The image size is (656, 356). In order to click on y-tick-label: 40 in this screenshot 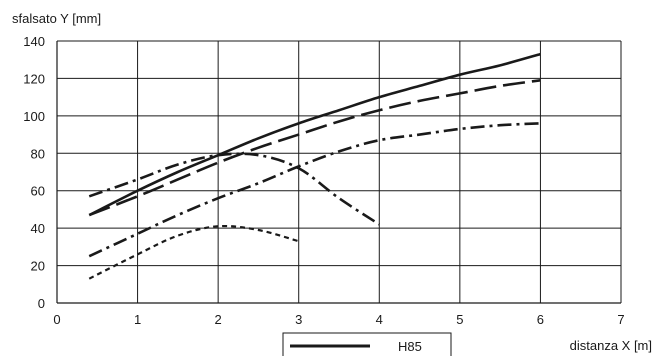, I will do `click(38, 228)`.